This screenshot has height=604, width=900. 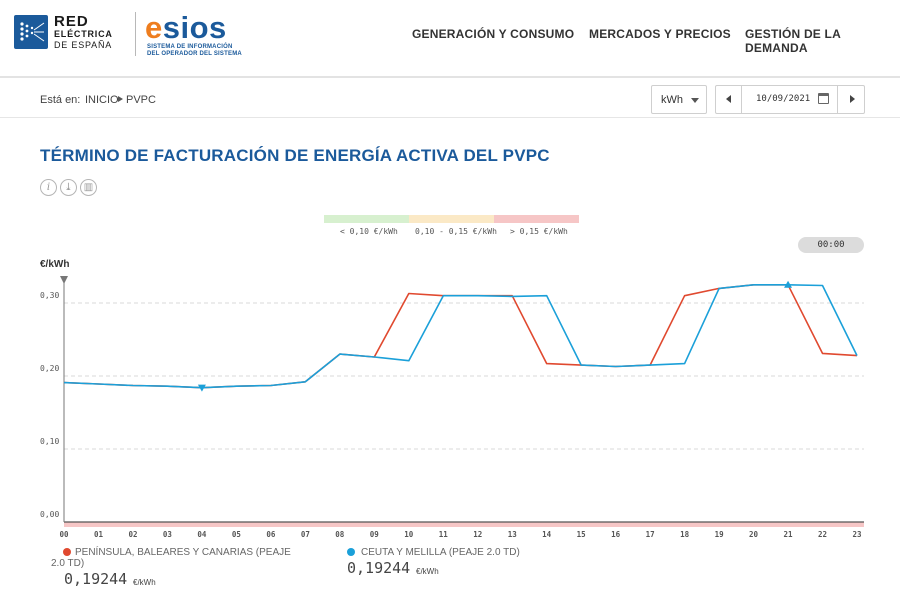 What do you see at coordinates (154, 27) in the screenshot?
I see `esios-logo-e: e` at bounding box center [154, 27].